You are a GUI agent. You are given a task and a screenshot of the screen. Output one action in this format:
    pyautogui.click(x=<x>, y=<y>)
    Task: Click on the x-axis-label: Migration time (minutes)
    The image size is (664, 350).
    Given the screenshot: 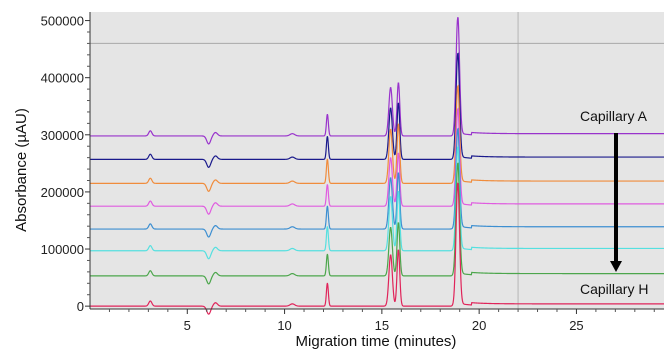 What is the action you would take?
    pyautogui.click(x=376, y=341)
    